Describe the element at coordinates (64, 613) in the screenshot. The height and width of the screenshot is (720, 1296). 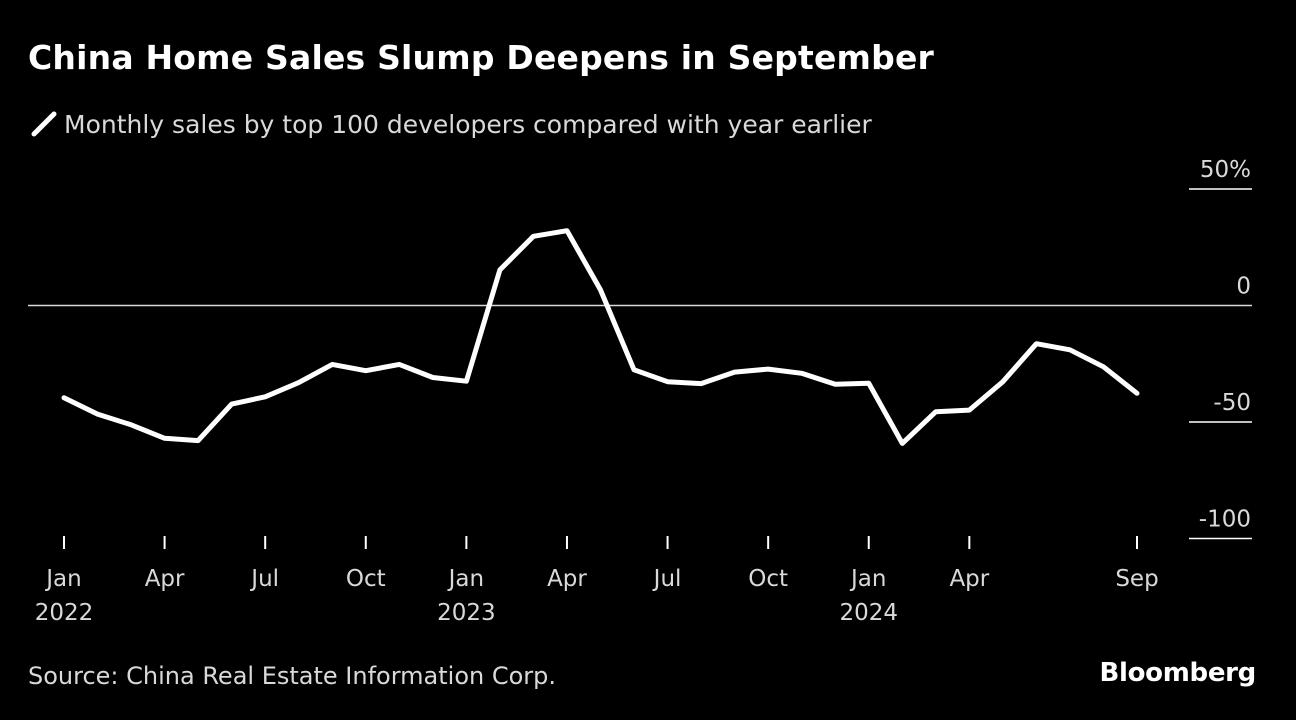
I see `x-year-label: 2022` at that location.